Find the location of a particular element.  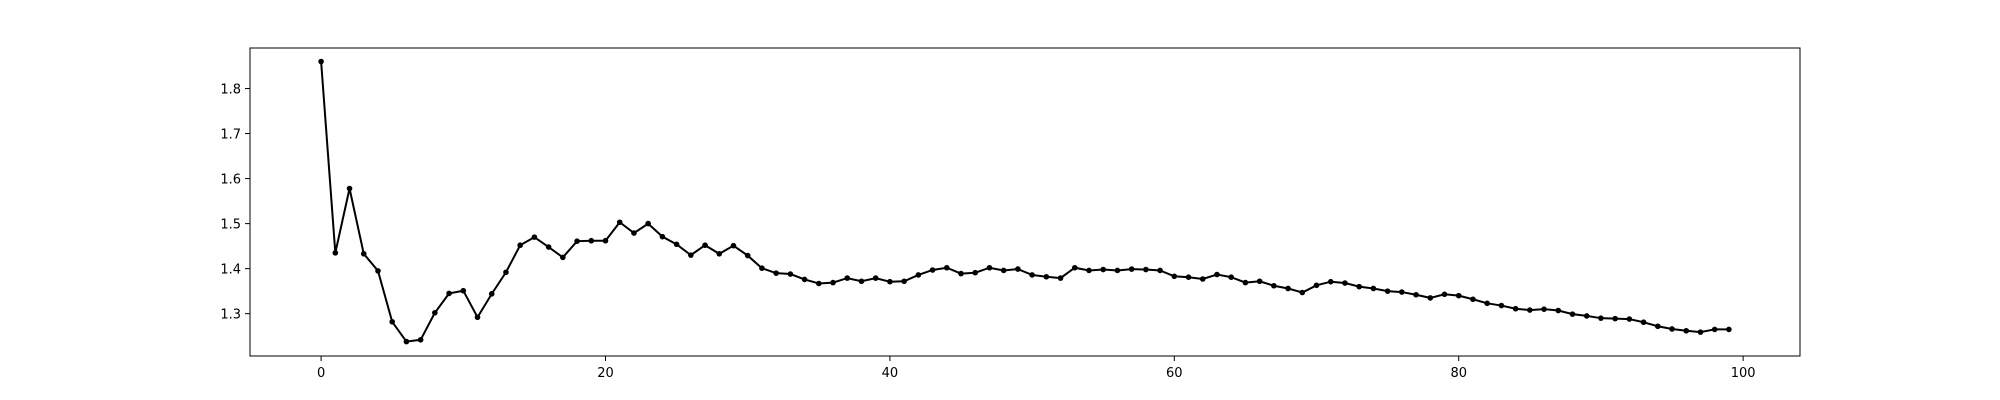

x-axis-ticks: 0 20 40 60 80 100 is located at coordinates (1036, 368).